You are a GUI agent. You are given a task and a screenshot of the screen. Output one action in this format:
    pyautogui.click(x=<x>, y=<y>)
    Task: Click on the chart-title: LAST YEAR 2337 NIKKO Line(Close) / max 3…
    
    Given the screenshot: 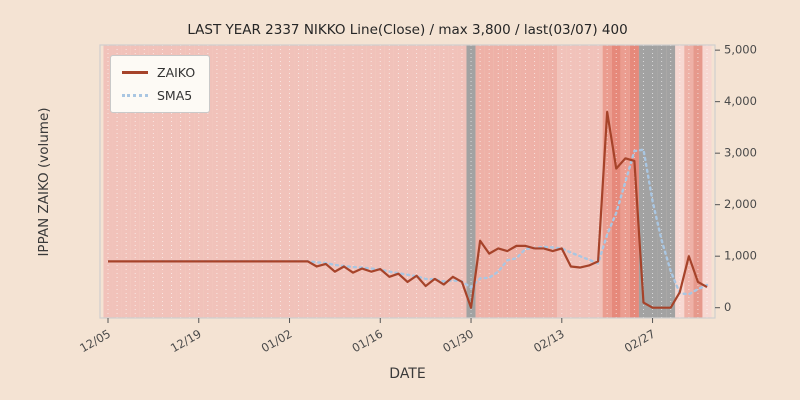 What is the action you would take?
    pyautogui.click(x=407, y=30)
    